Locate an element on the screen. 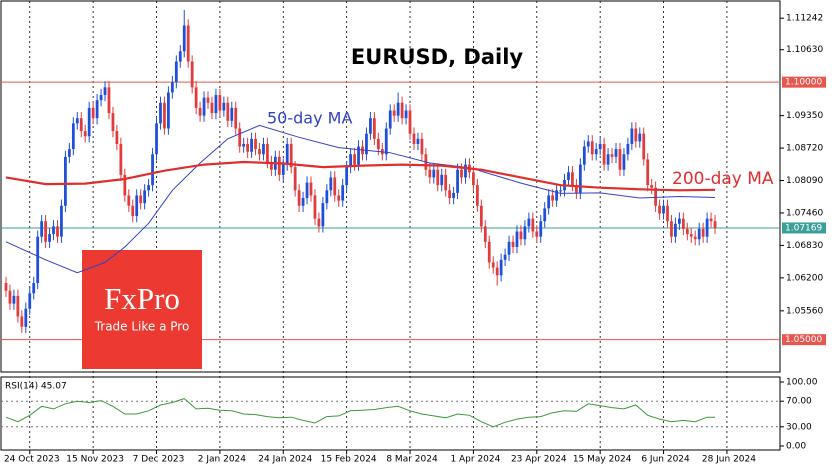 This screenshot has height=470, width=835. logo-name: FxPro is located at coordinates (142, 298).